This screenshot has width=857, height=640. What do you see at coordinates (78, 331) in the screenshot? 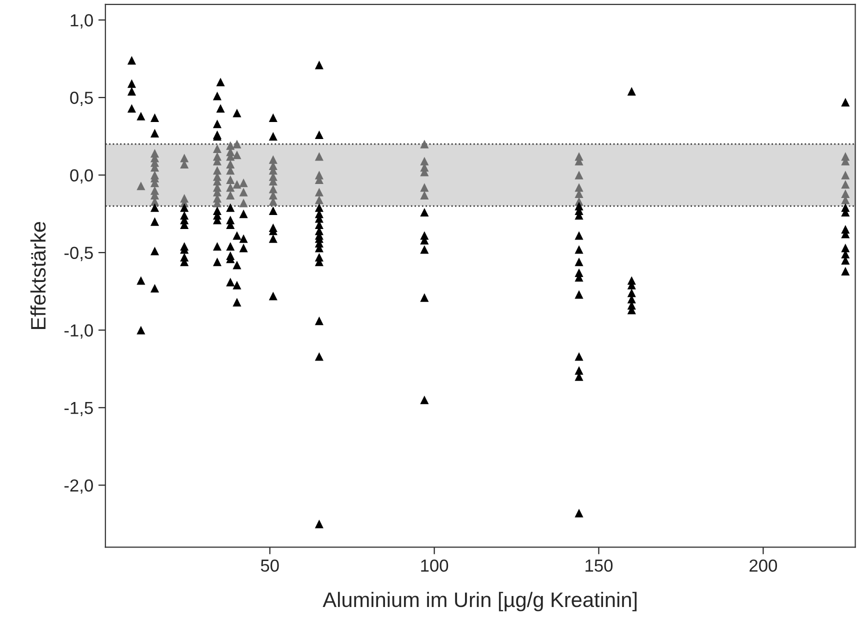
I see `y-tick-label: -1,0` at bounding box center [78, 331].